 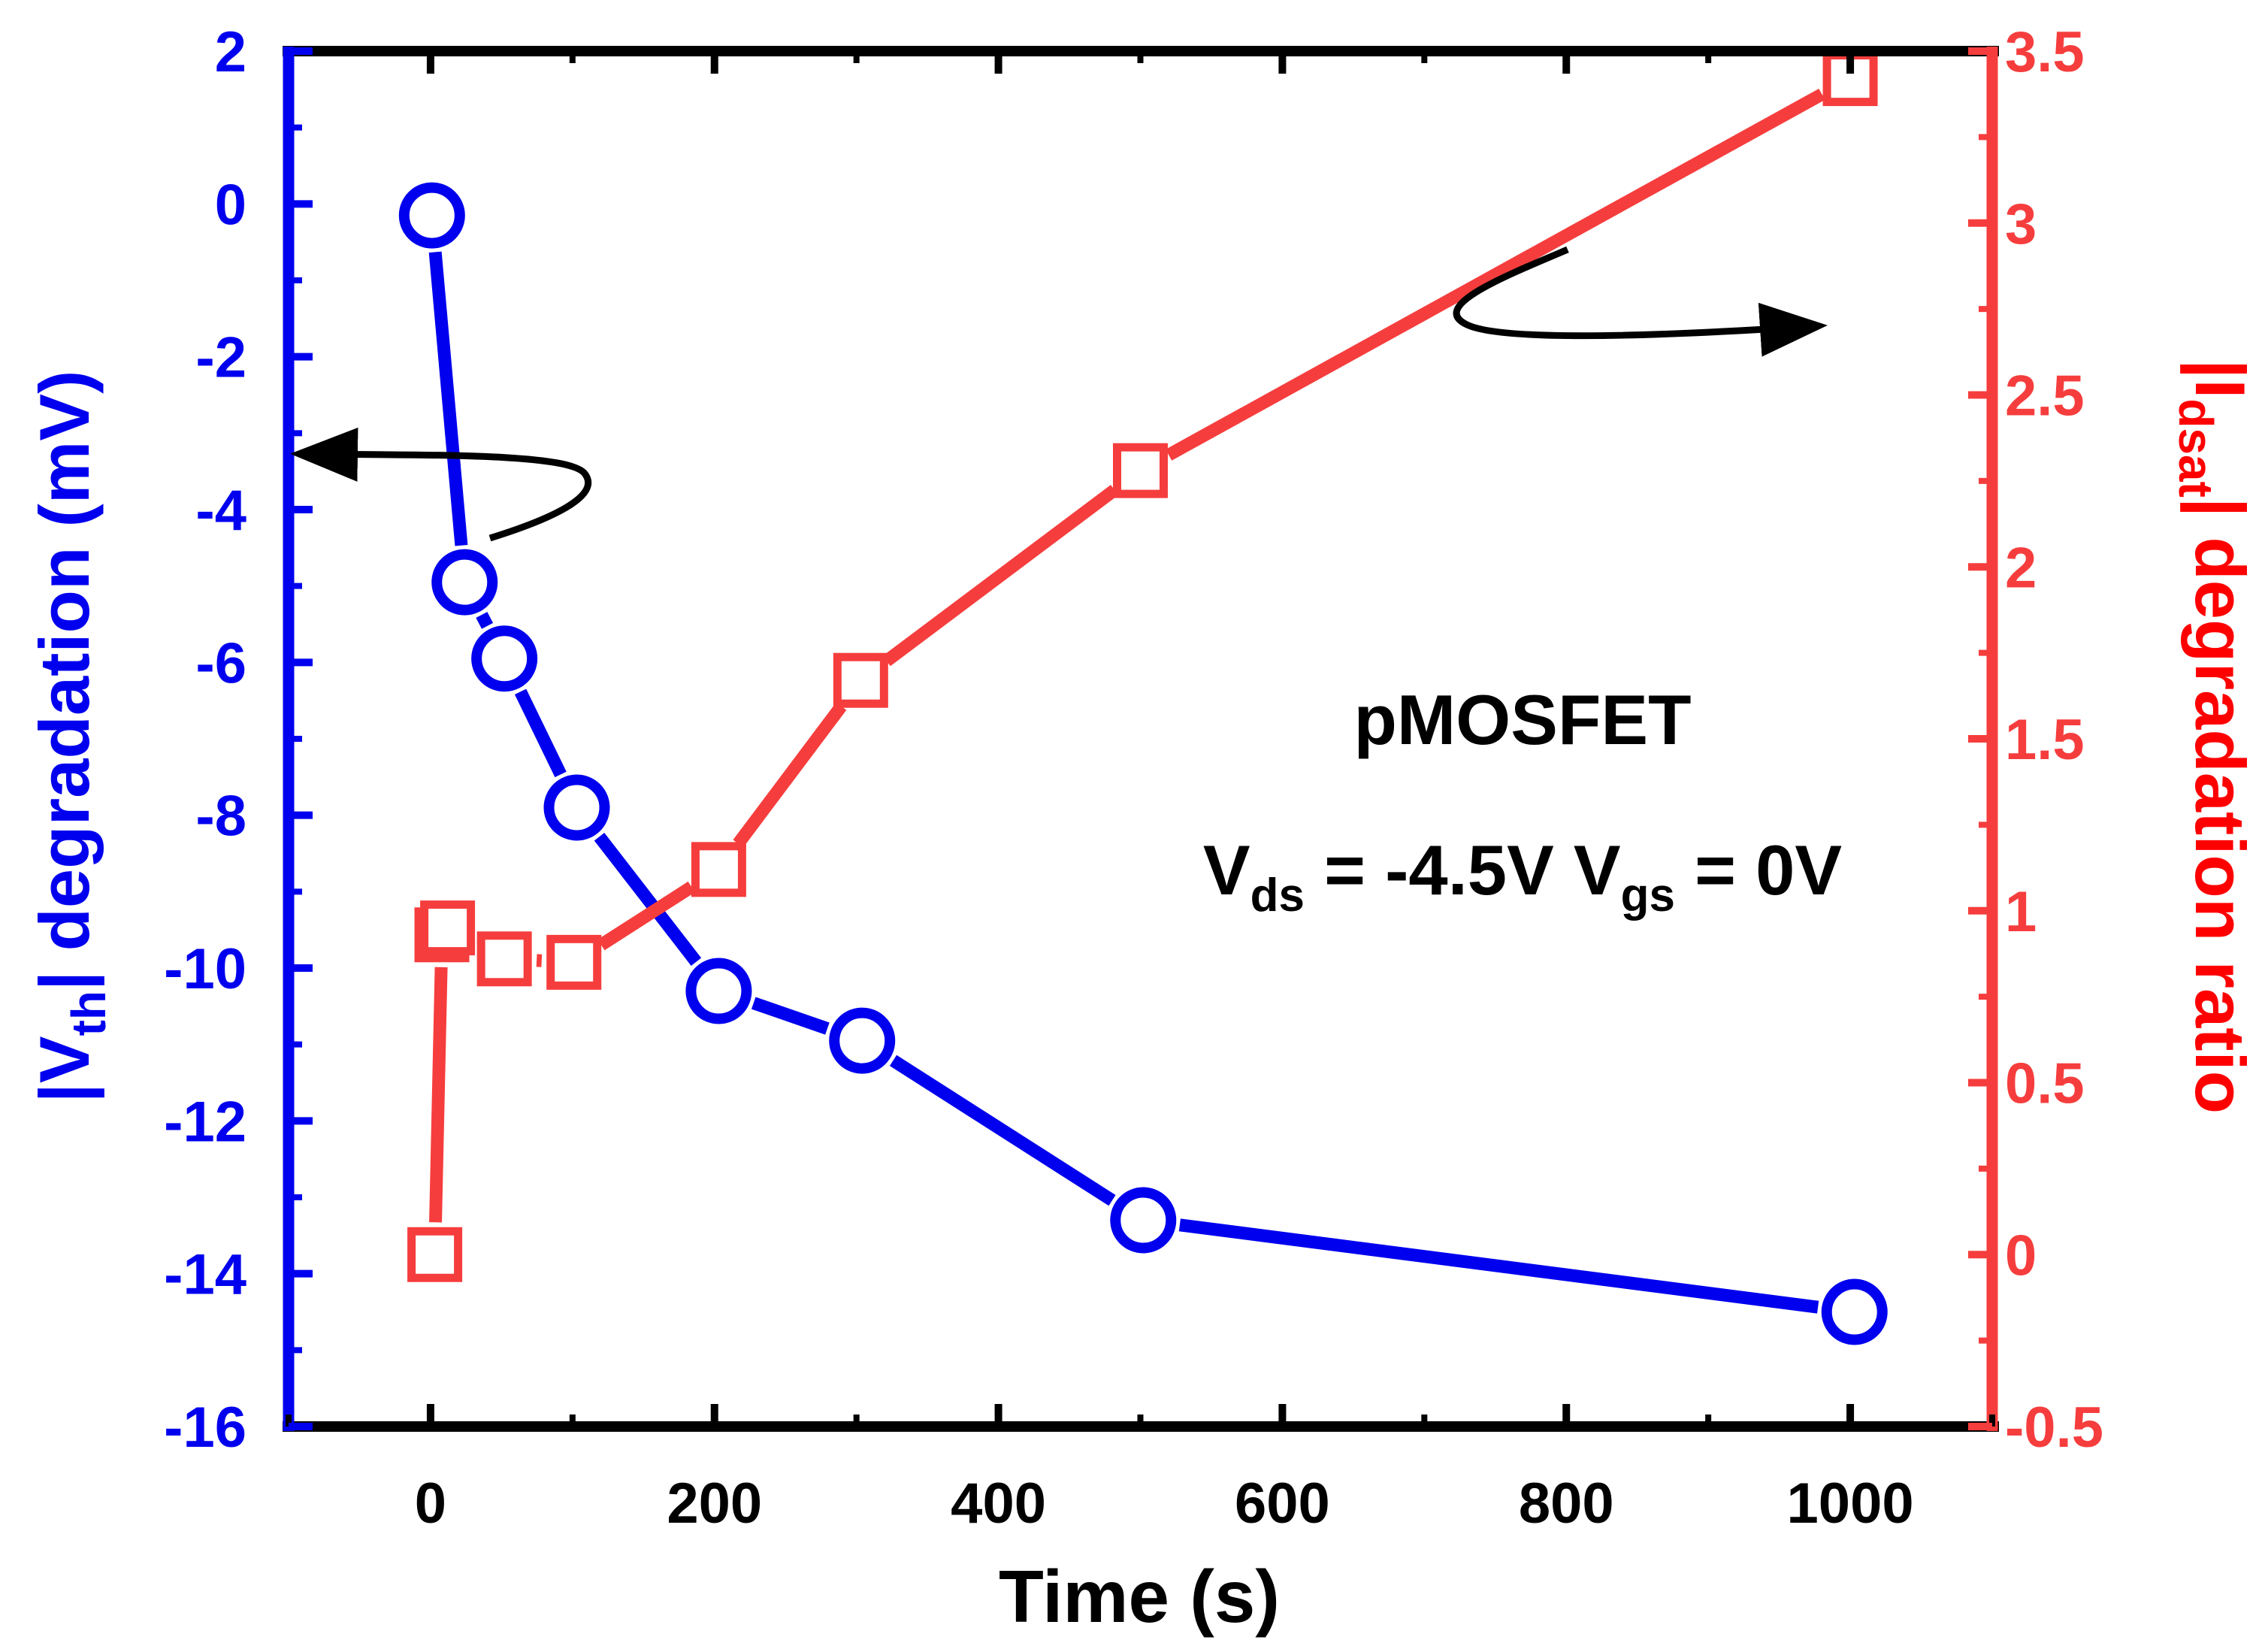 What do you see at coordinates (205, 969) in the screenshot?
I see `left-y-tick-label: -10` at bounding box center [205, 969].